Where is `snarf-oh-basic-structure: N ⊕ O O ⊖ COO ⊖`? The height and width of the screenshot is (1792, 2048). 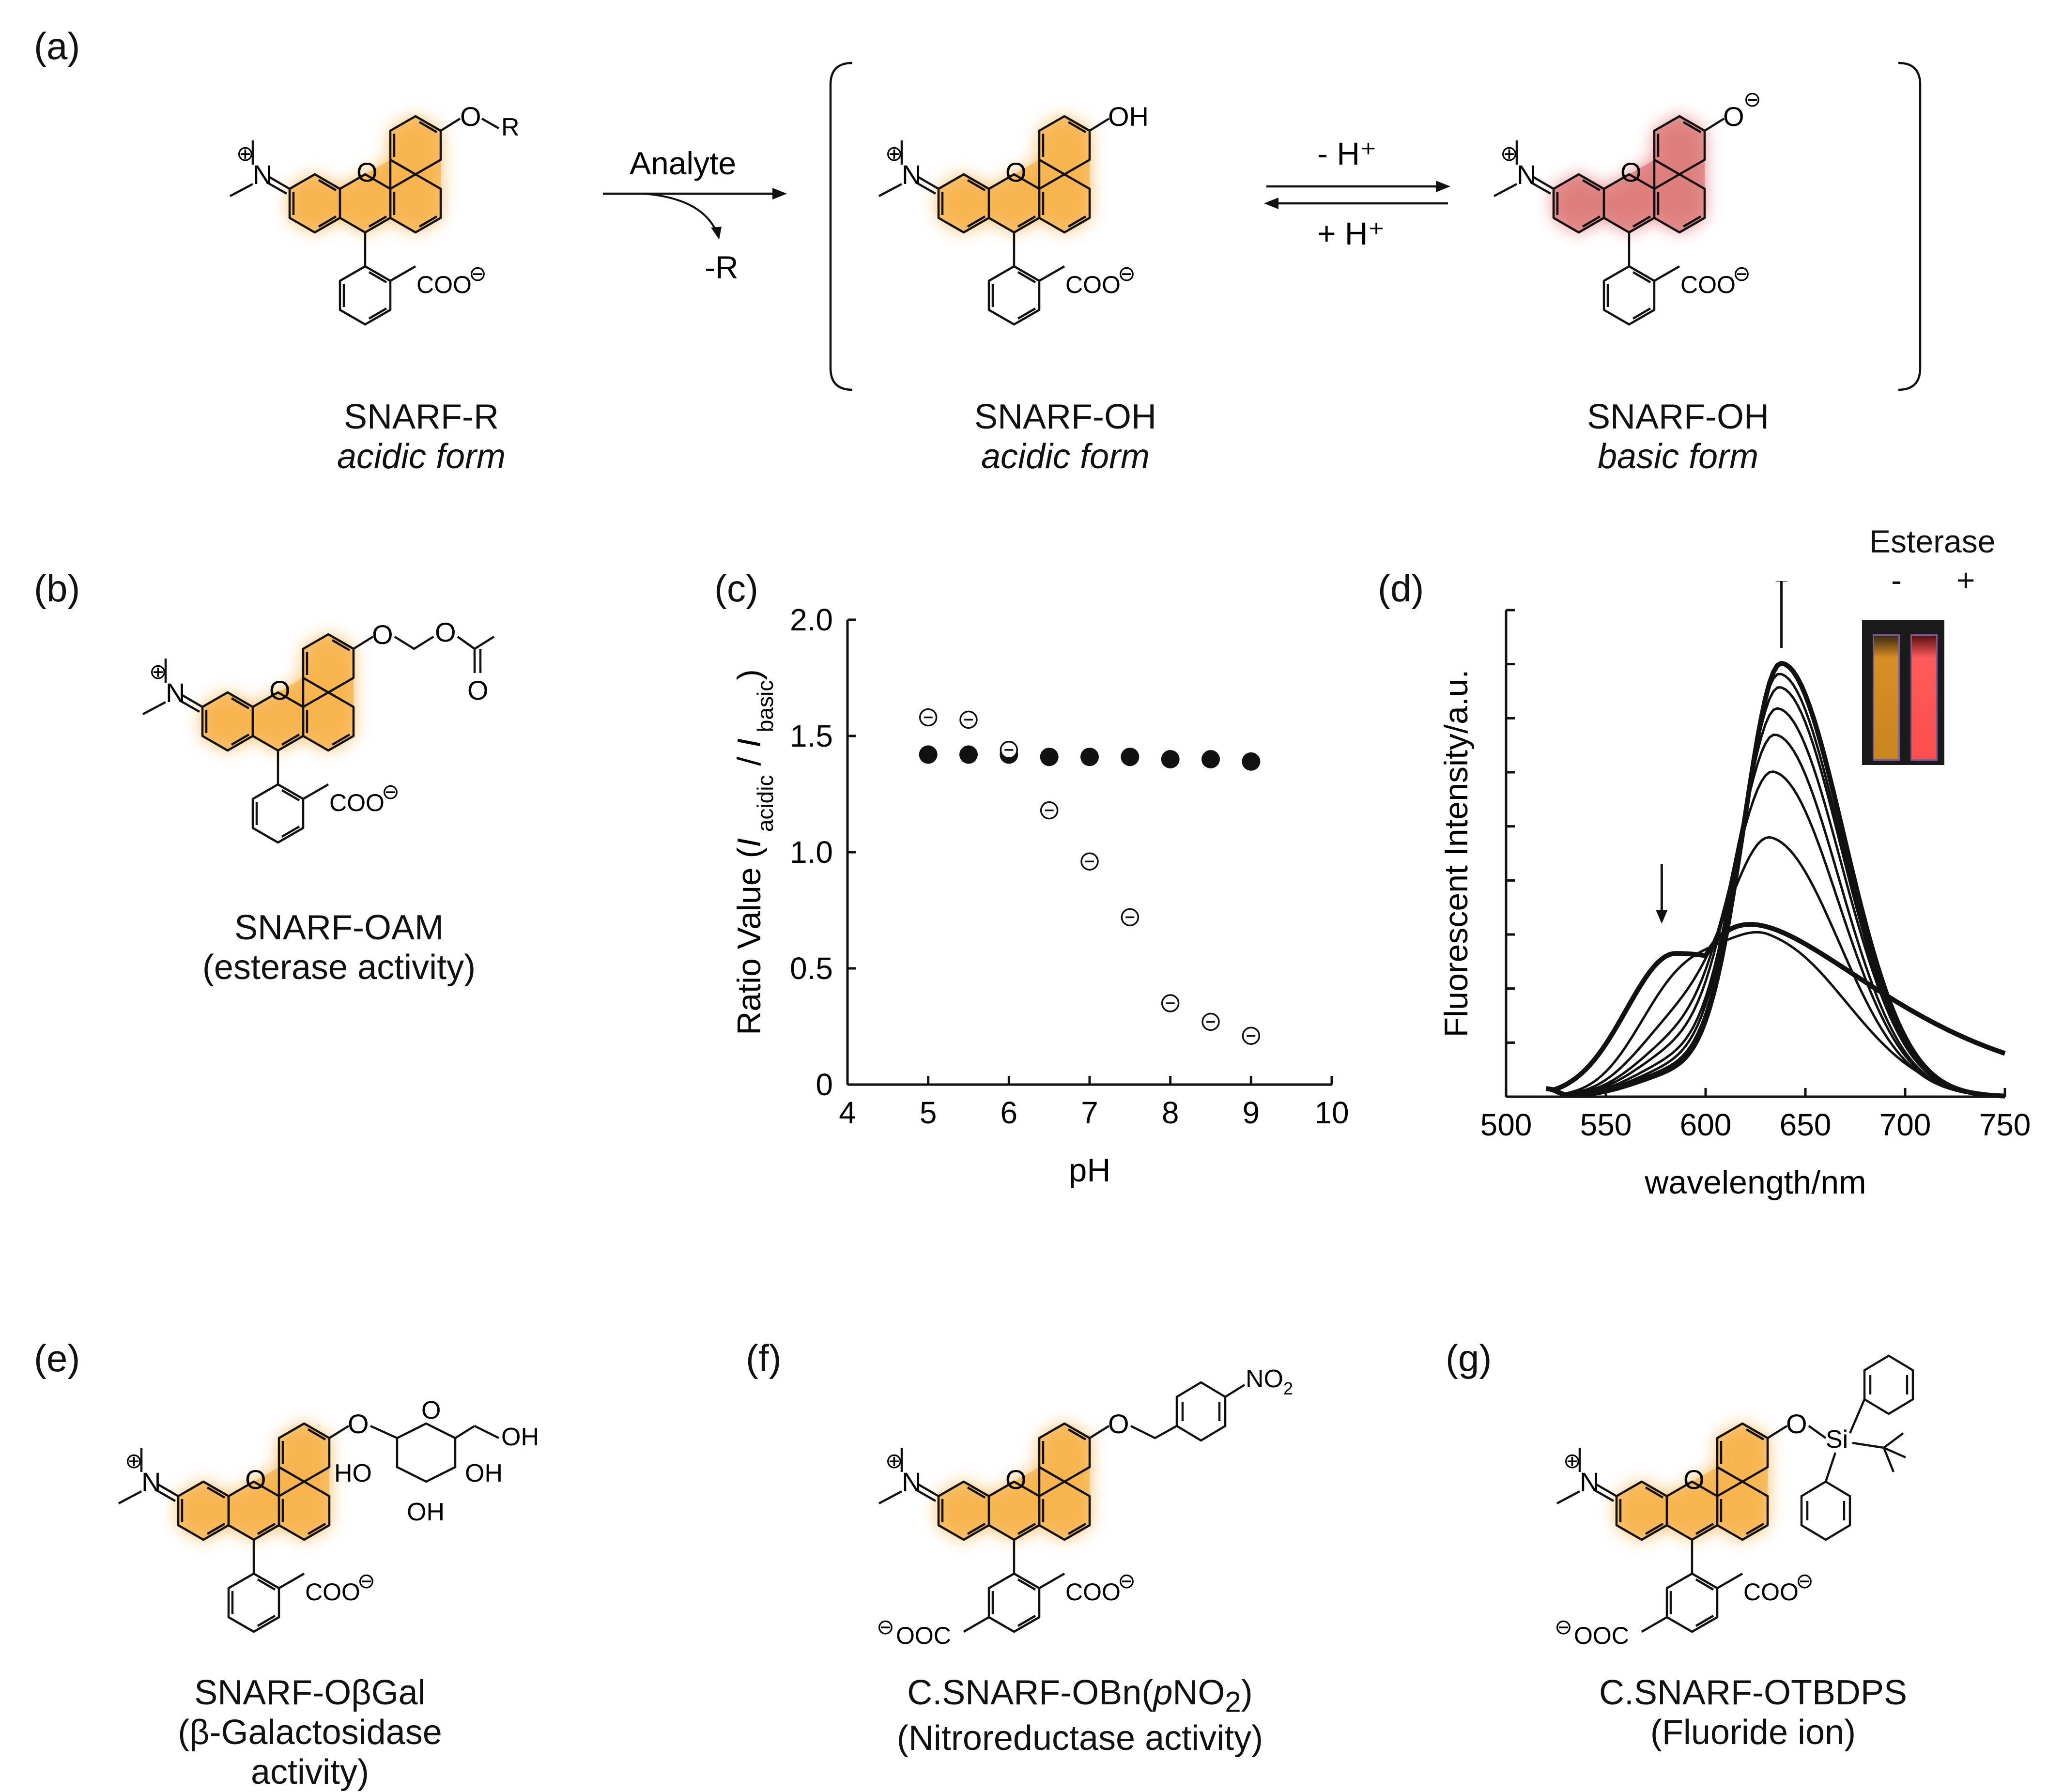 snarf-oh-basic-structure: N ⊕ O O ⊖ COO ⊖ is located at coordinates (1627, 206).